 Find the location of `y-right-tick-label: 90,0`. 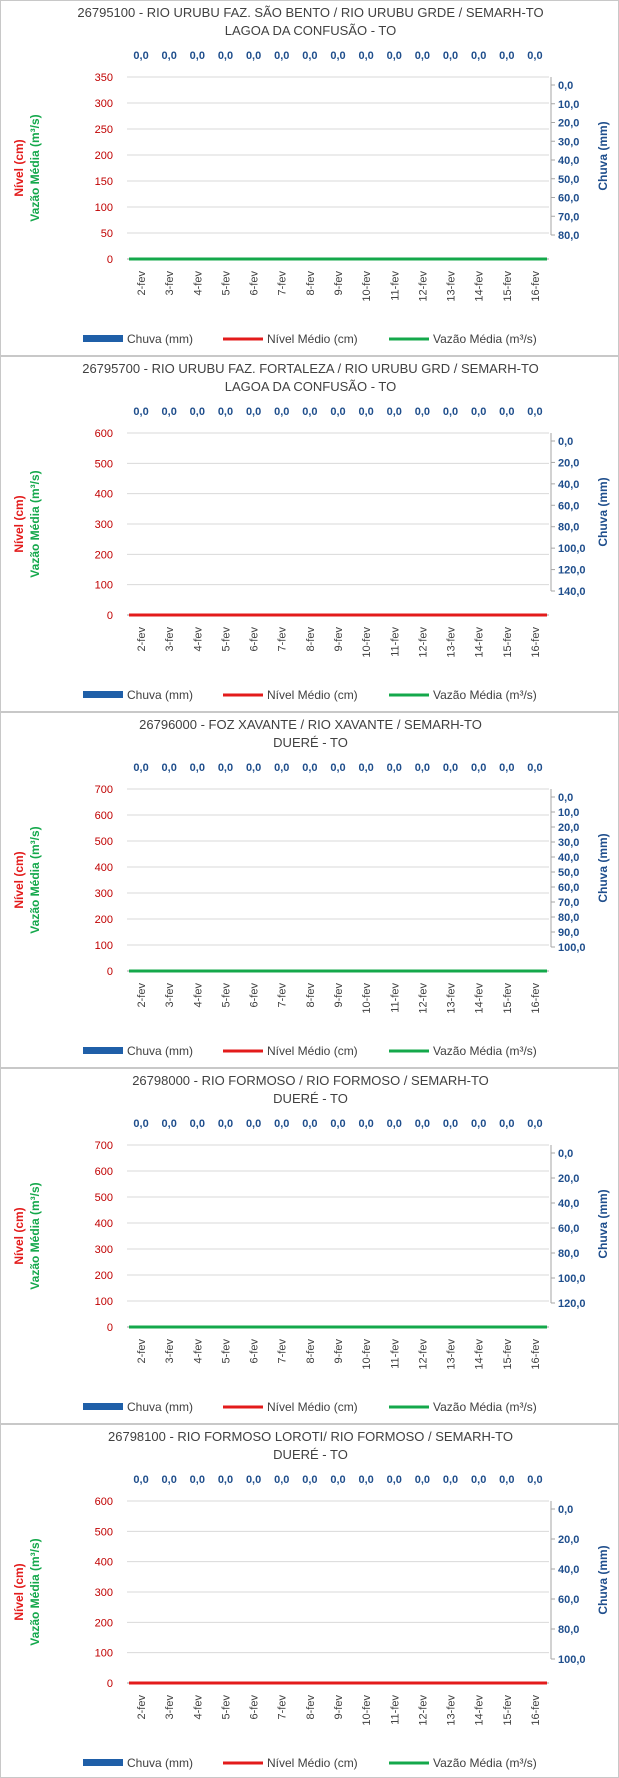

y-right-tick-label: 90,0 is located at coordinates (568, 933).